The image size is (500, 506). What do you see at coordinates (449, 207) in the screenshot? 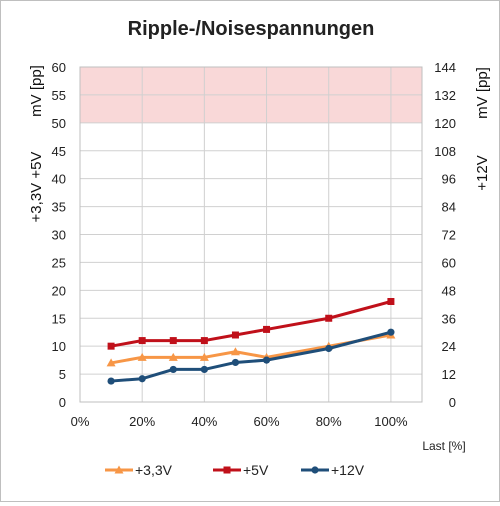
I see `right-tick-label: 84` at bounding box center [449, 207].